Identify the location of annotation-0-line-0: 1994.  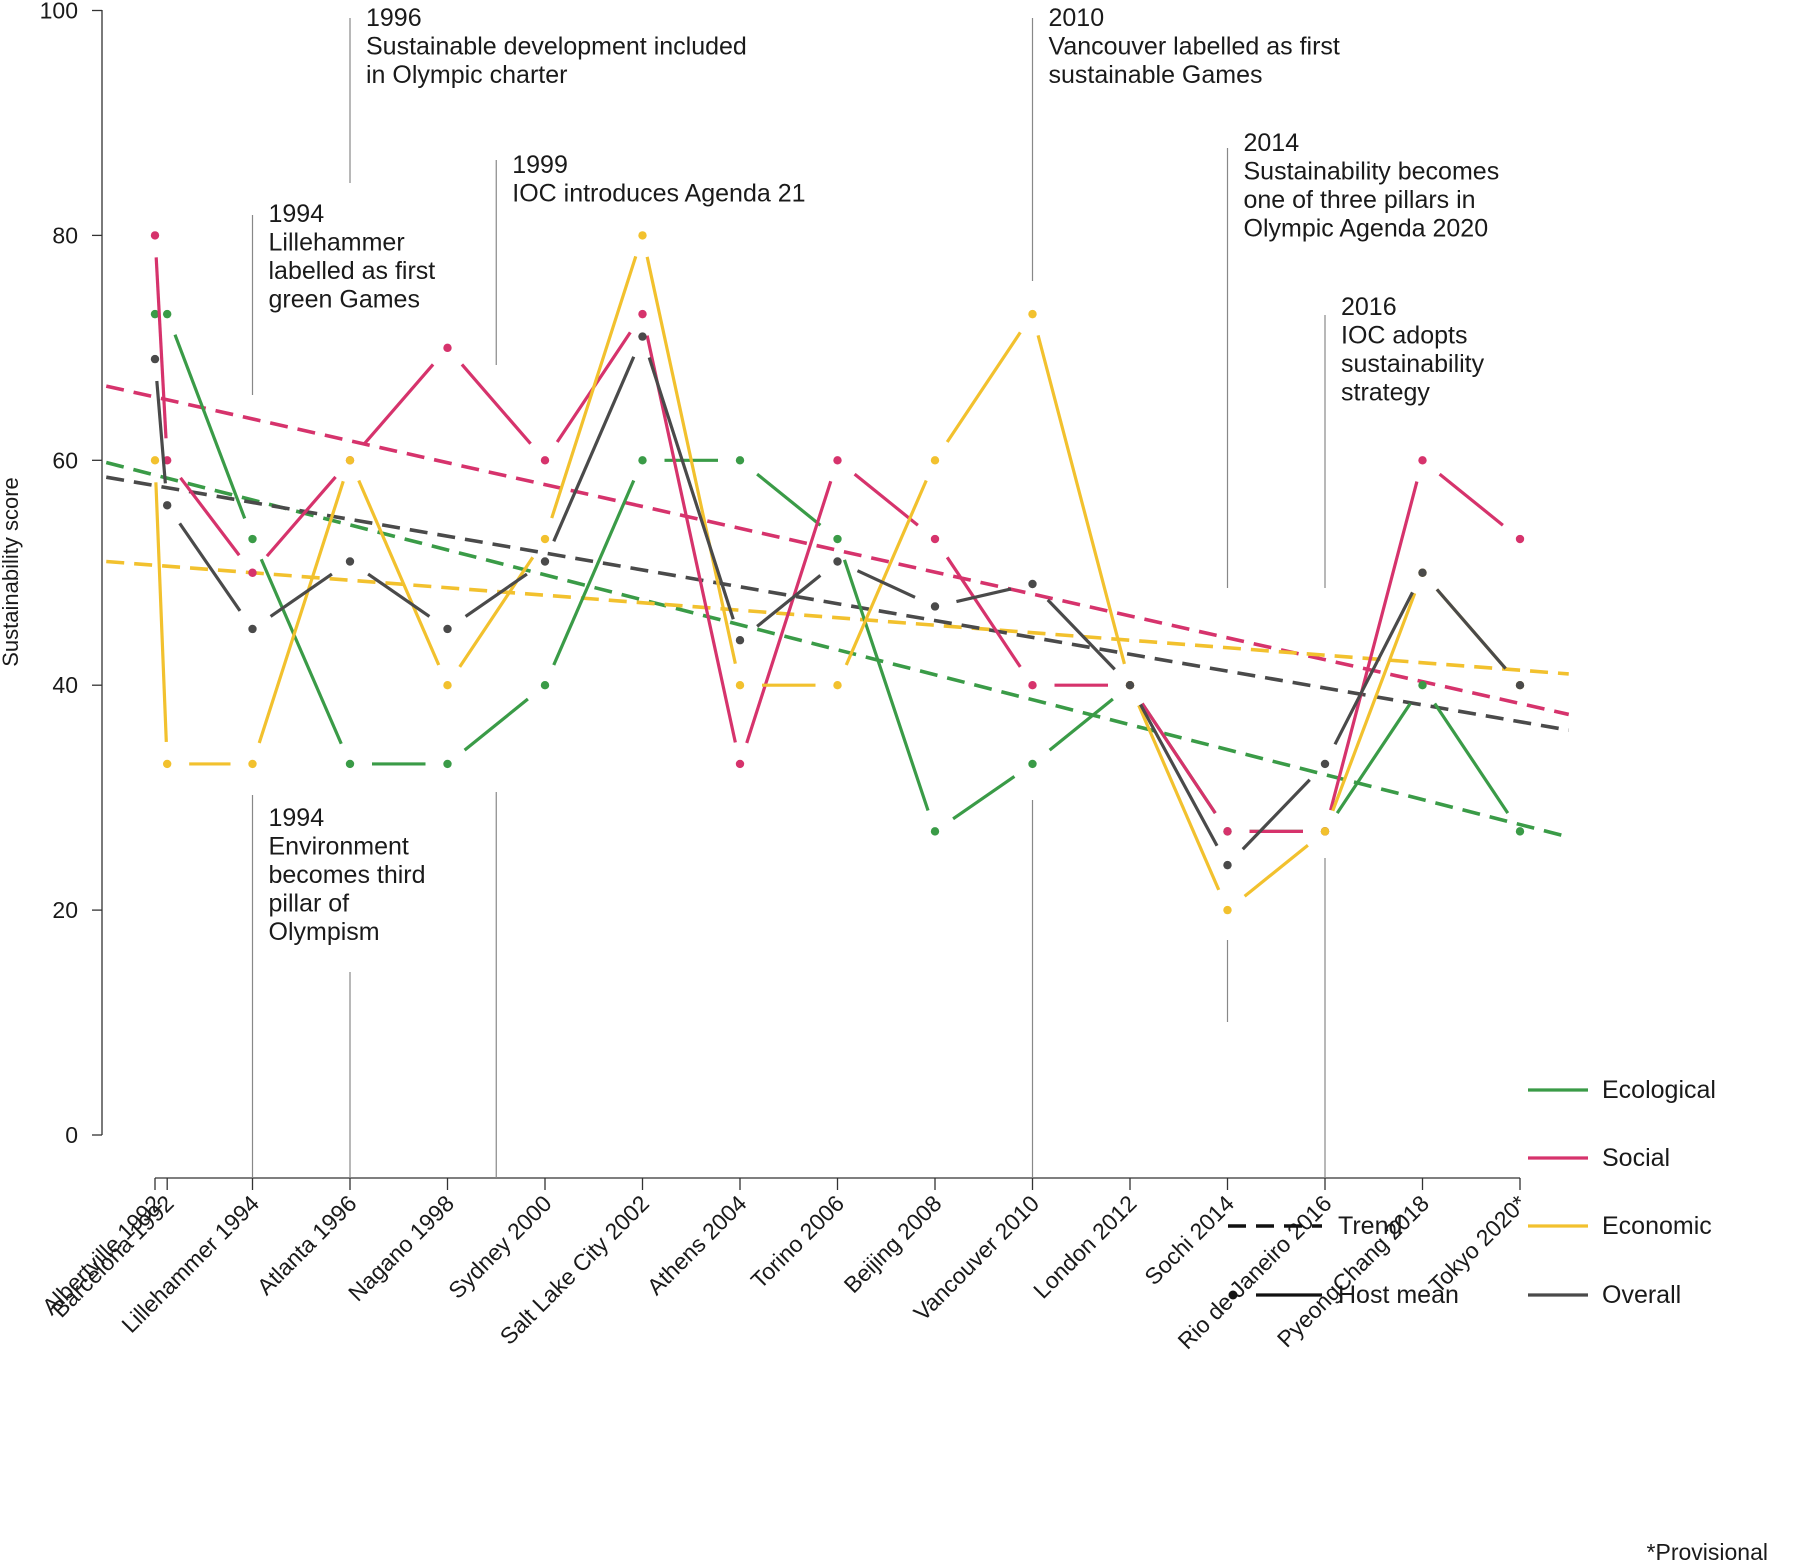
(297, 214).